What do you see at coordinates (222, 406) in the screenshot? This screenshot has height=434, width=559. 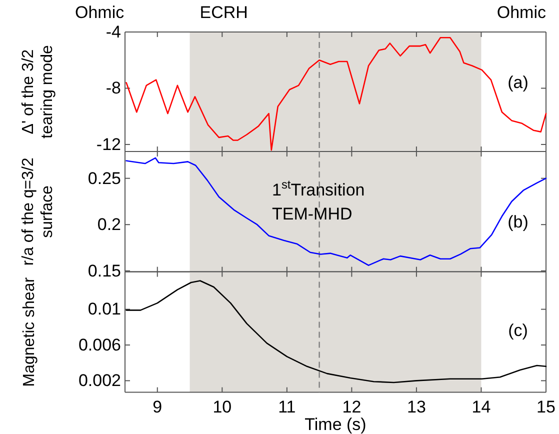 I see `x-tick-label: 10` at bounding box center [222, 406].